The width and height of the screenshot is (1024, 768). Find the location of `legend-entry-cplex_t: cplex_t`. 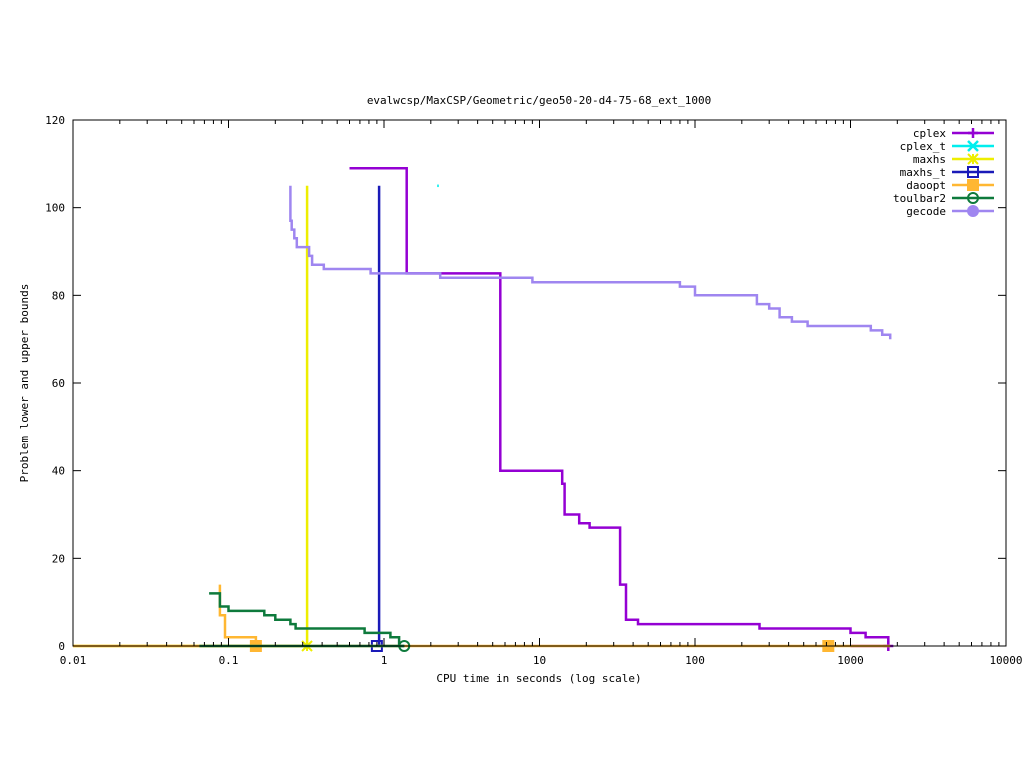

legend-entry-cplex_t: cplex_t is located at coordinates (947, 146).